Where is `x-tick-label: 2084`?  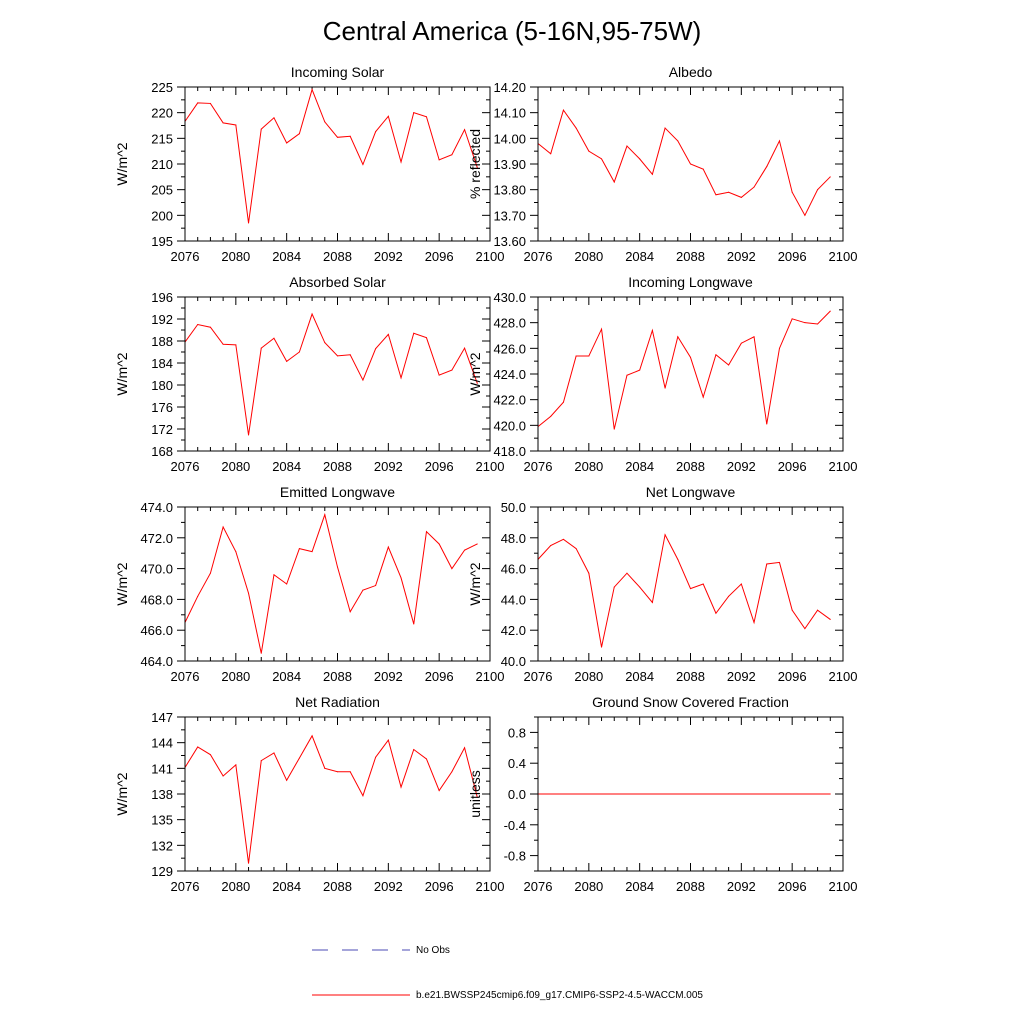 x-tick-label: 2084 is located at coordinates (286, 466).